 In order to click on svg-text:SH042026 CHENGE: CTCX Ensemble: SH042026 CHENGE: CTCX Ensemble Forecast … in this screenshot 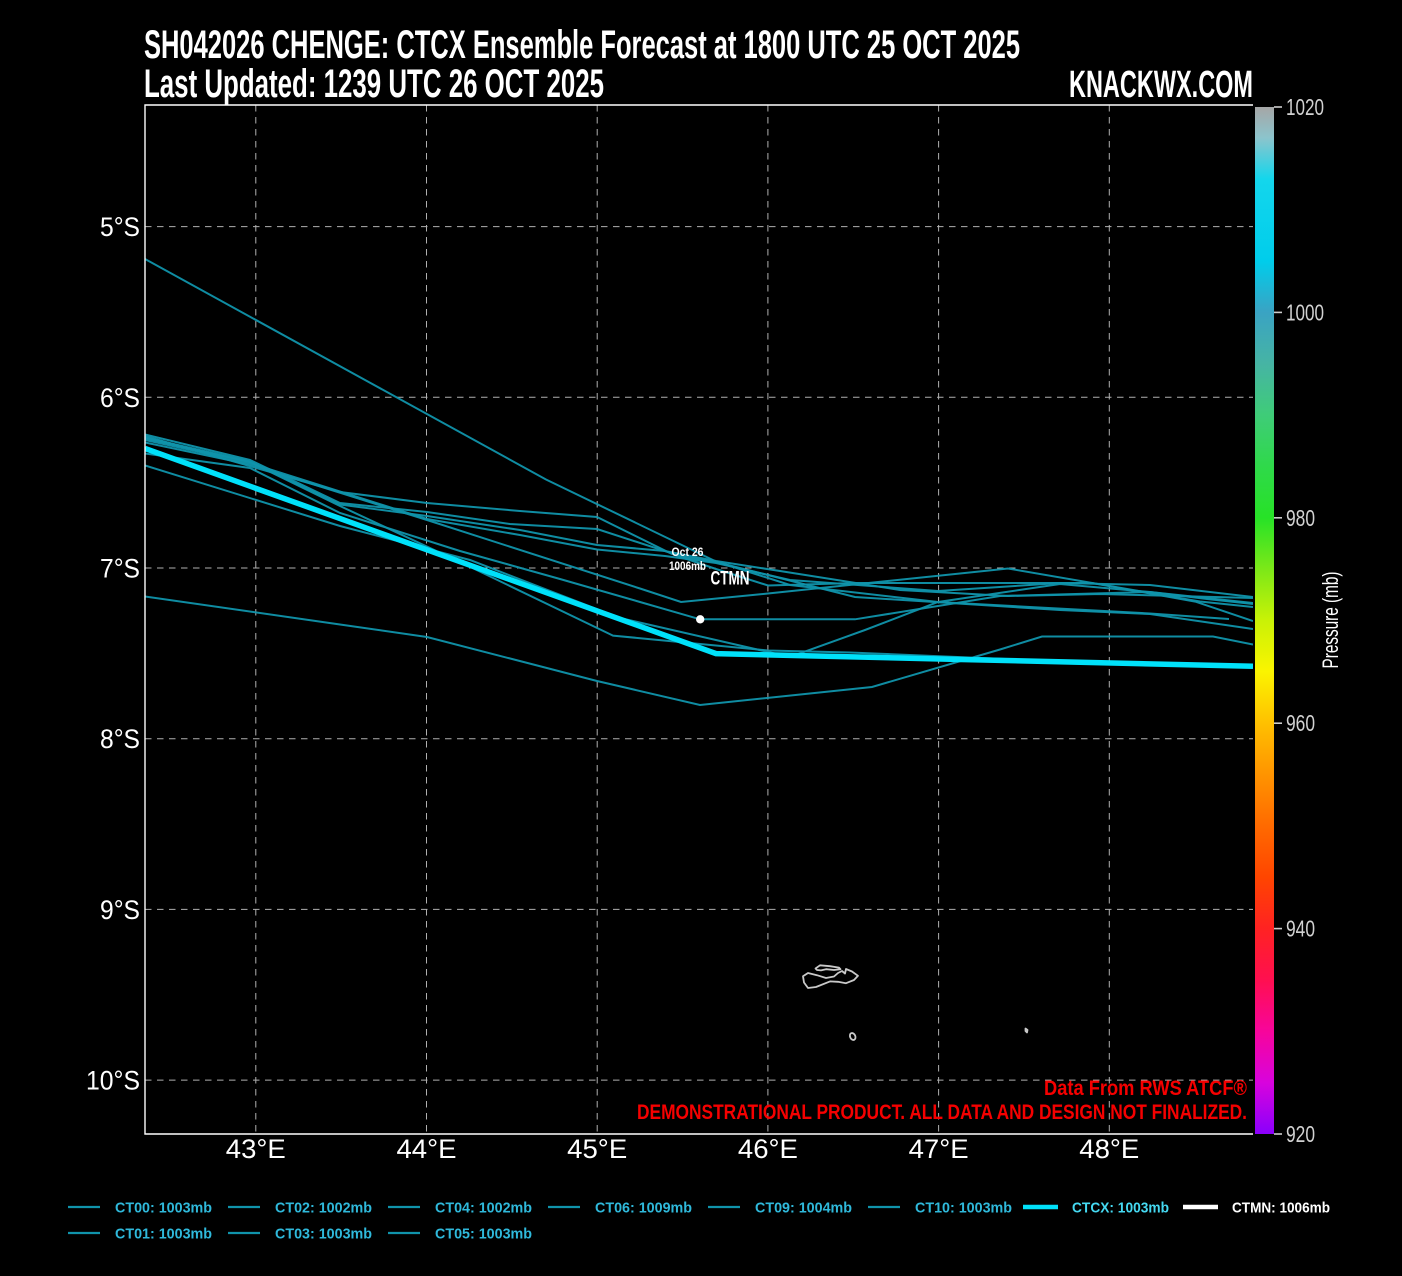, I will do `click(582, 45)`.